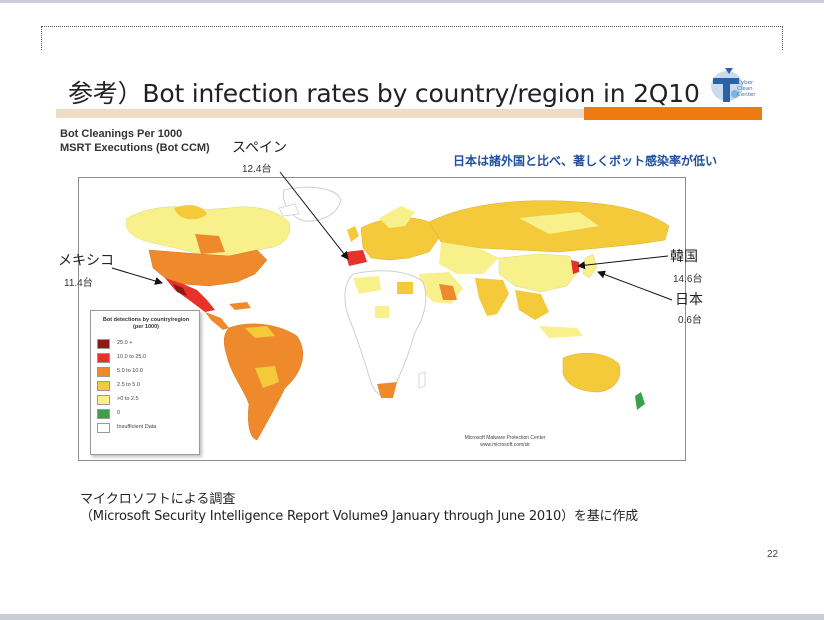 The width and height of the screenshot is (824, 620). Describe the element at coordinates (320, 113) in the screenshot. I see `title-underline-bar` at that location.